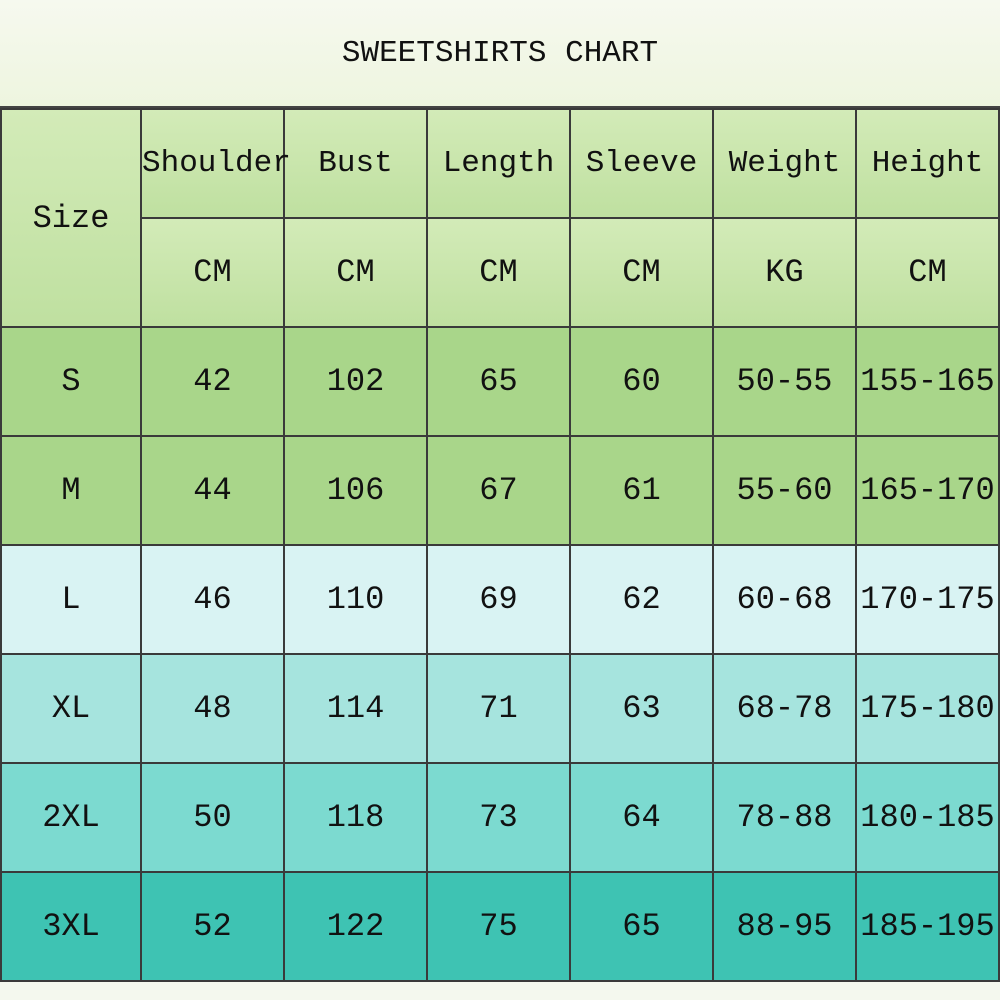  Describe the element at coordinates (355, 490) in the screenshot. I see `value-cell: 106` at that location.